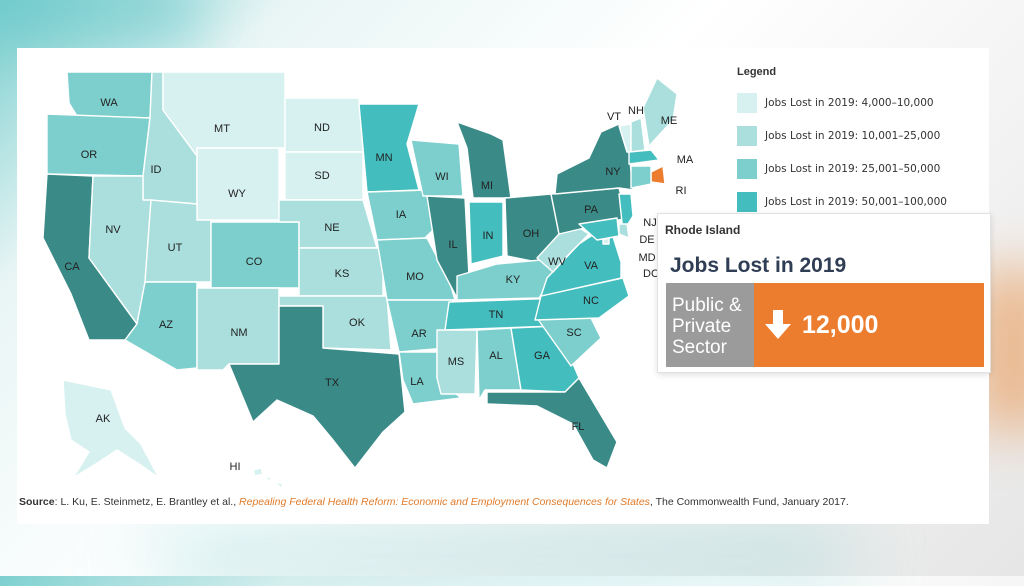 The height and width of the screenshot is (586, 1024). I want to click on state-label-MO: MO, so click(415, 277).